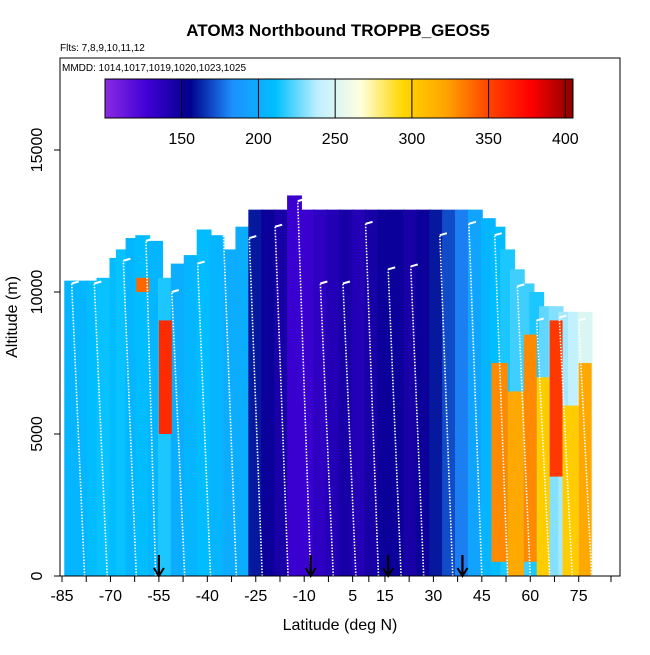 This screenshot has width=650, height=655. What do you see at coordinates (258, 139) in the screenshot?
I see `colorbar-tick-label: 200` at bounding box center [258, 139].